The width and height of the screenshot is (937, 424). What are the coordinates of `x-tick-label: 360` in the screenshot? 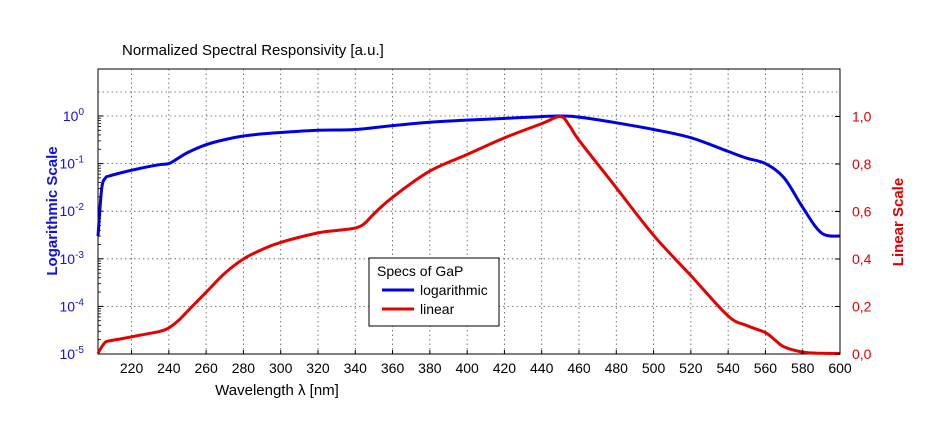 It's located at (393, 368).